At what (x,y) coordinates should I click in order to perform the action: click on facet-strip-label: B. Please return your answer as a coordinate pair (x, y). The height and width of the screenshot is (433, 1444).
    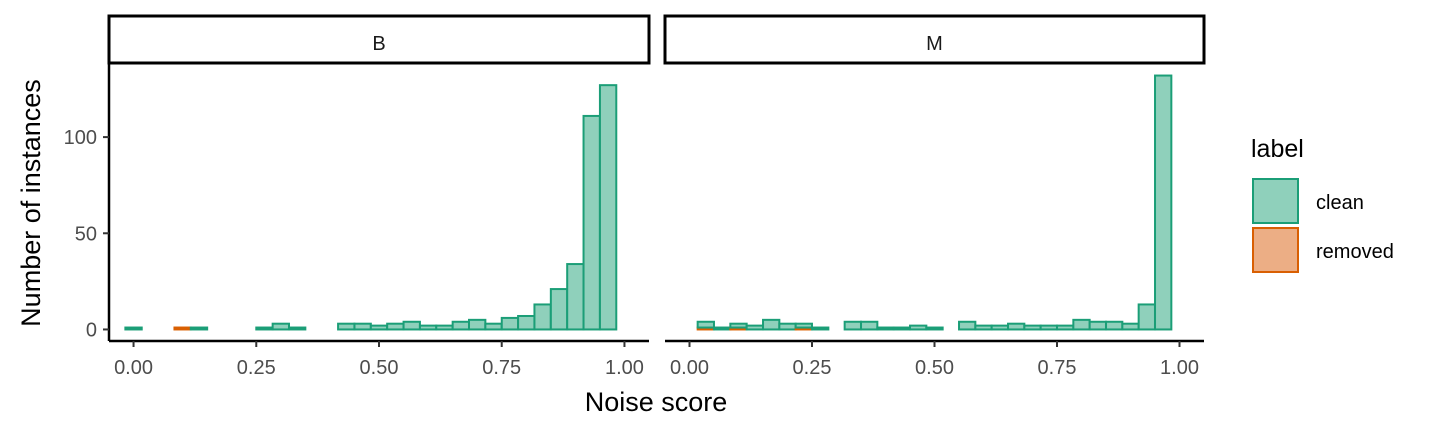
    Looking at the image, I should click on (378, 44).